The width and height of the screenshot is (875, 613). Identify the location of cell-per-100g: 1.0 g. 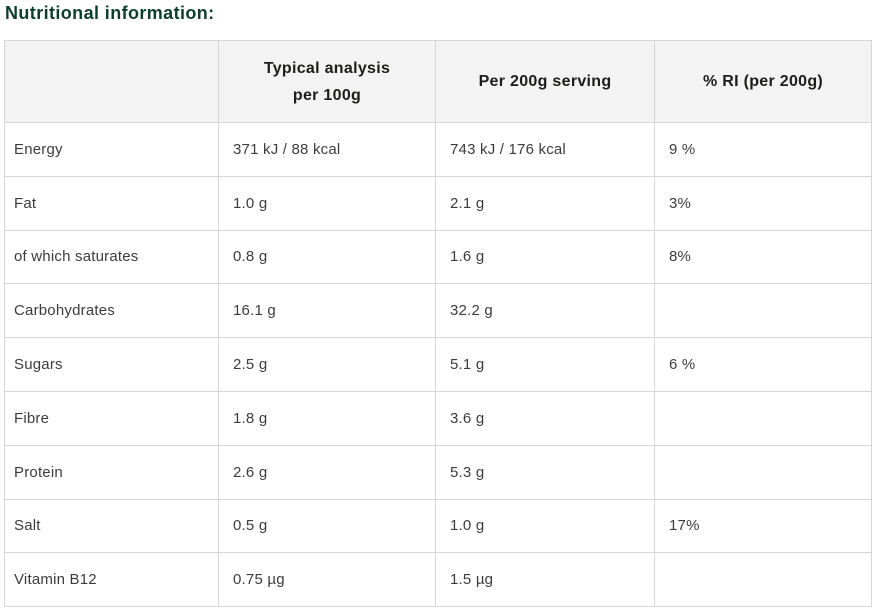
(327, 203).